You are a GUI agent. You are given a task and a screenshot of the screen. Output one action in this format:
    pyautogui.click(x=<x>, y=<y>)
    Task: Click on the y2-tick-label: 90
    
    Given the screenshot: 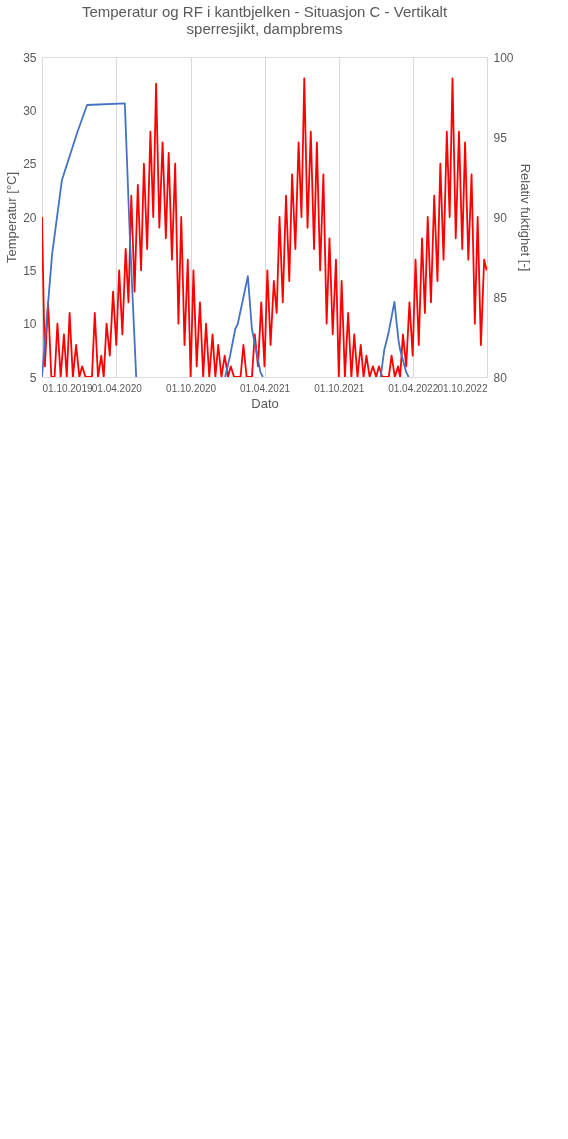 What is the action you would take?
    pyautogui.click(x=500, y=217)
    